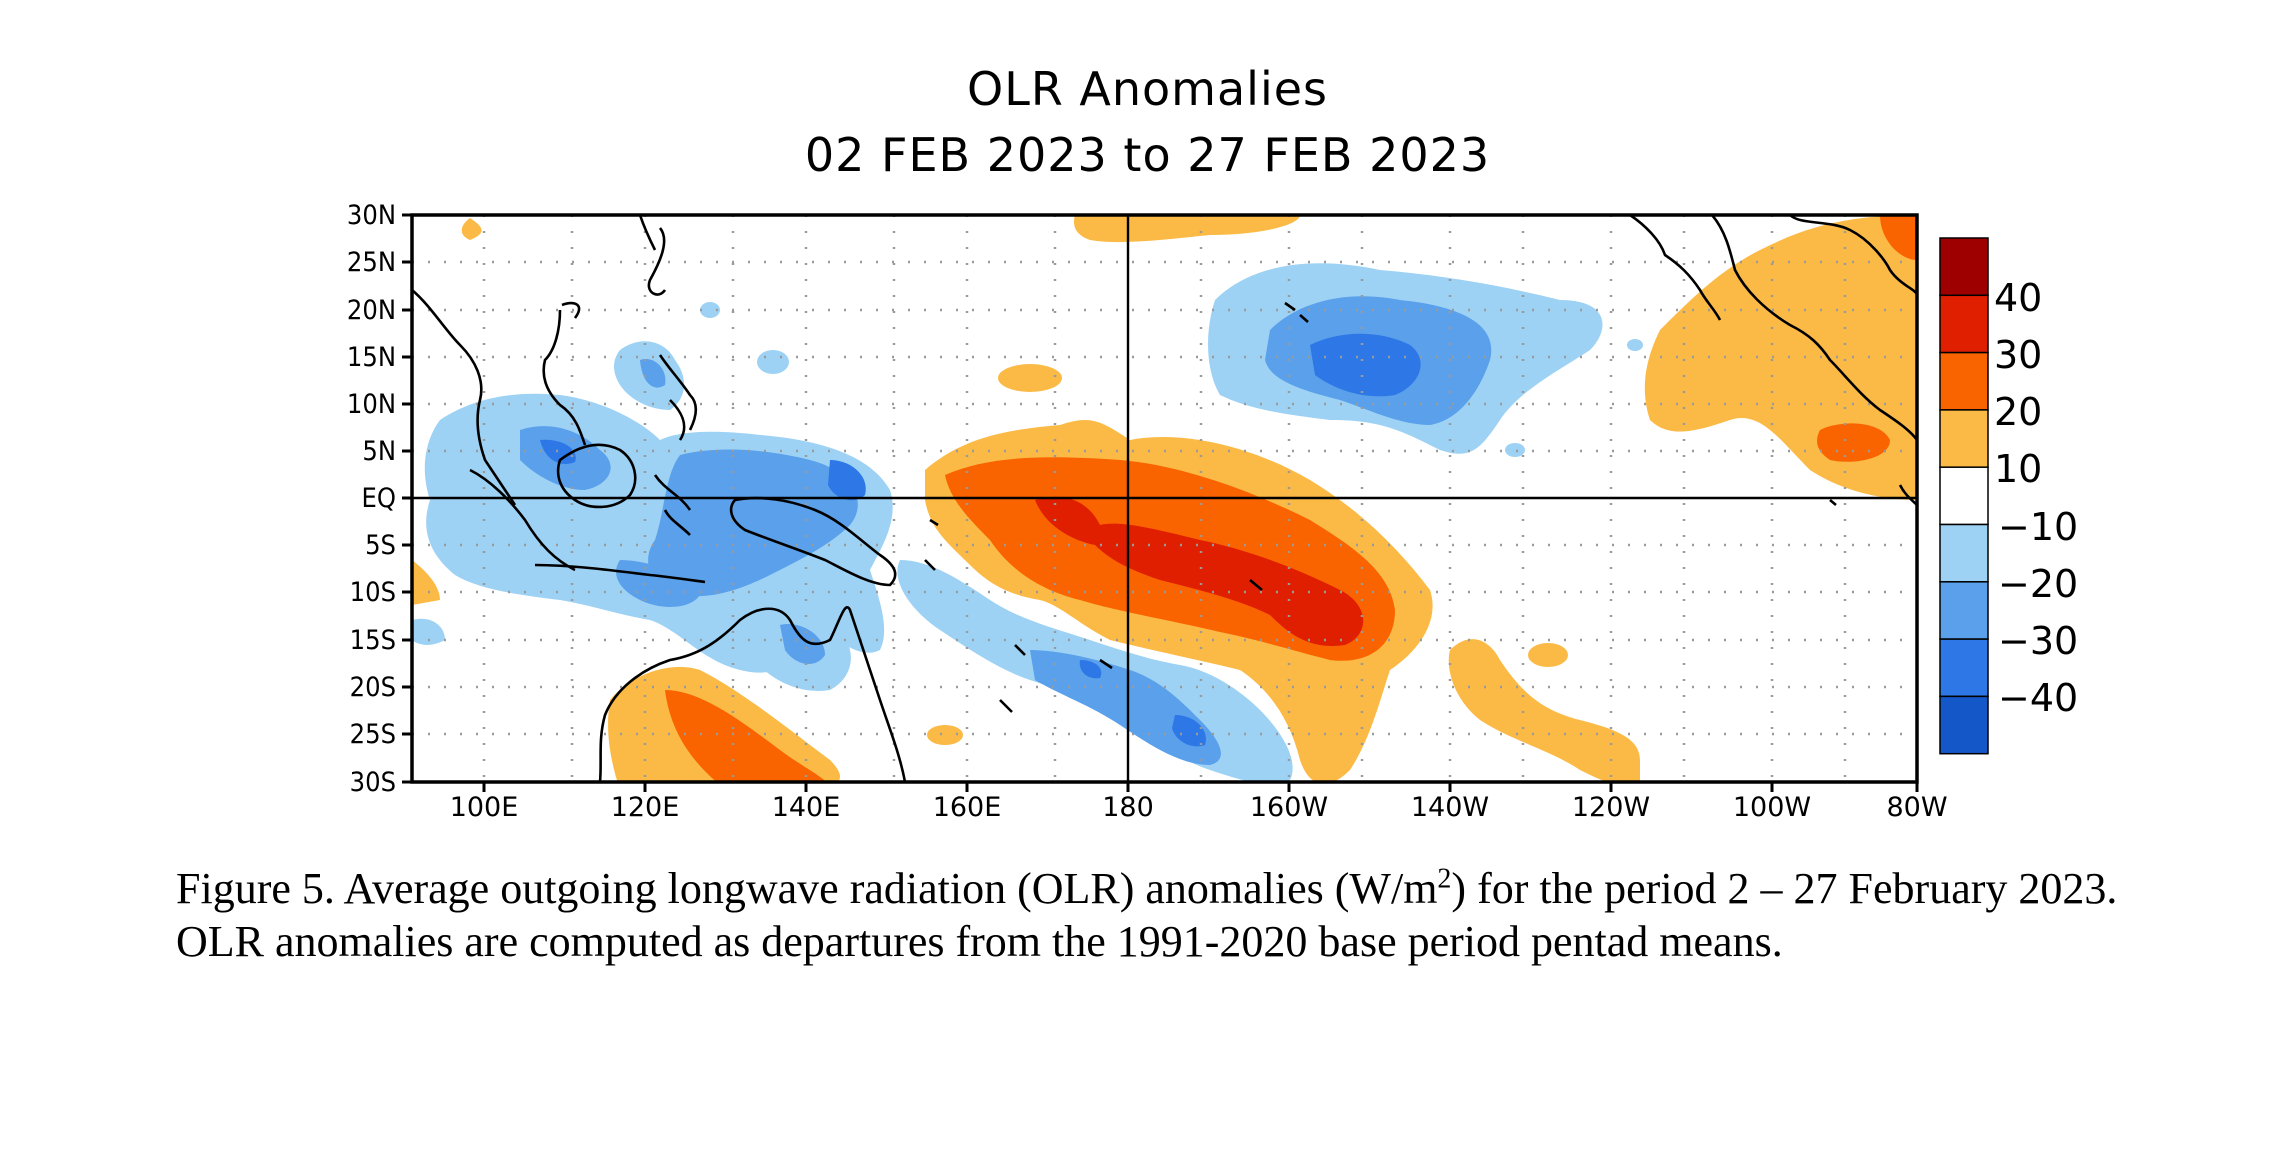  Describe the element at coordinates (371, 357) in the screenshot. I see `lat-label-15n: 15N` at that location.